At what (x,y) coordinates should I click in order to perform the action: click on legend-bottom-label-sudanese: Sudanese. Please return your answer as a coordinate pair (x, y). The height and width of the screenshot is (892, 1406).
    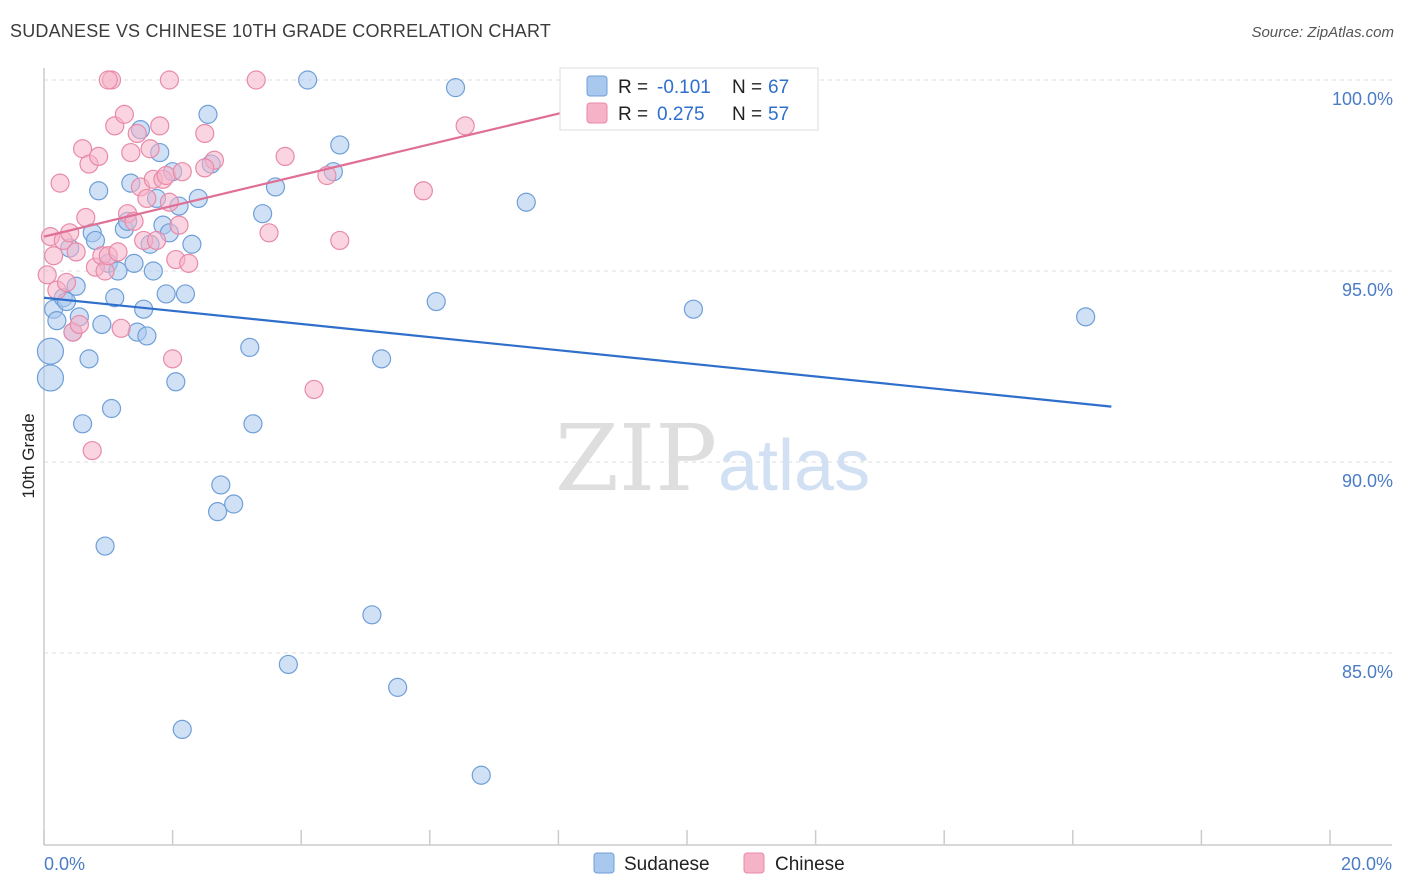
    Looking at the image, I should click on (667, 864).